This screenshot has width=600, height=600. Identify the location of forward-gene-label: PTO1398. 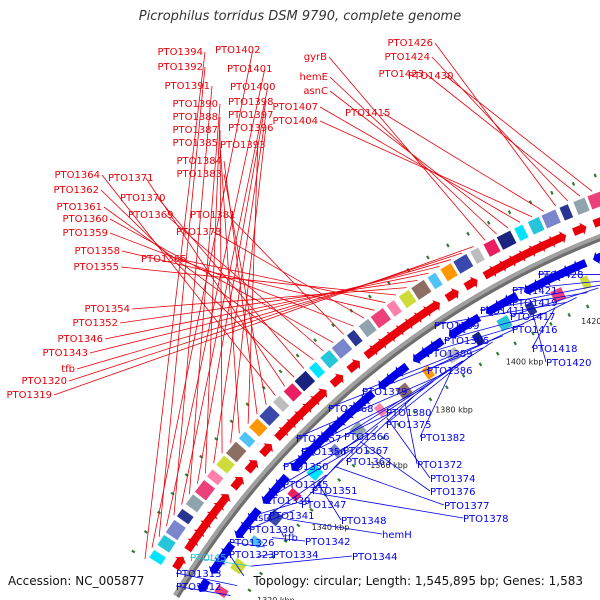
(250, 102).